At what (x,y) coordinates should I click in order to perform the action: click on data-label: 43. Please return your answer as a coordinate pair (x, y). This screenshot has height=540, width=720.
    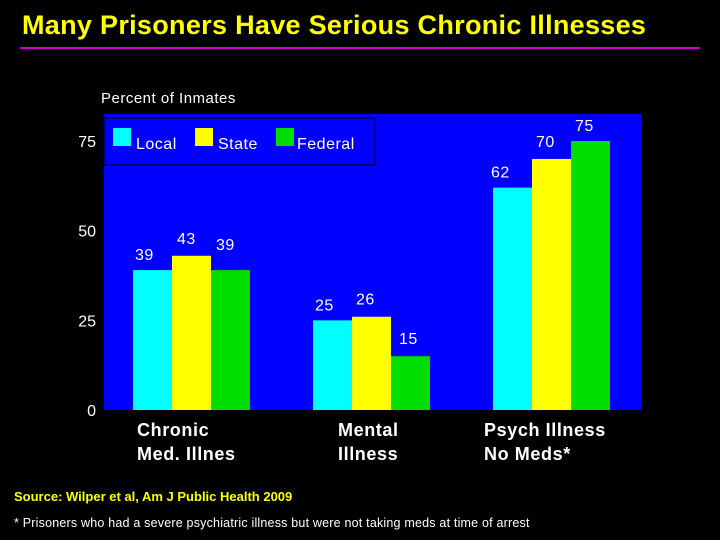
    Looking at the image, I should click on (186, 239).